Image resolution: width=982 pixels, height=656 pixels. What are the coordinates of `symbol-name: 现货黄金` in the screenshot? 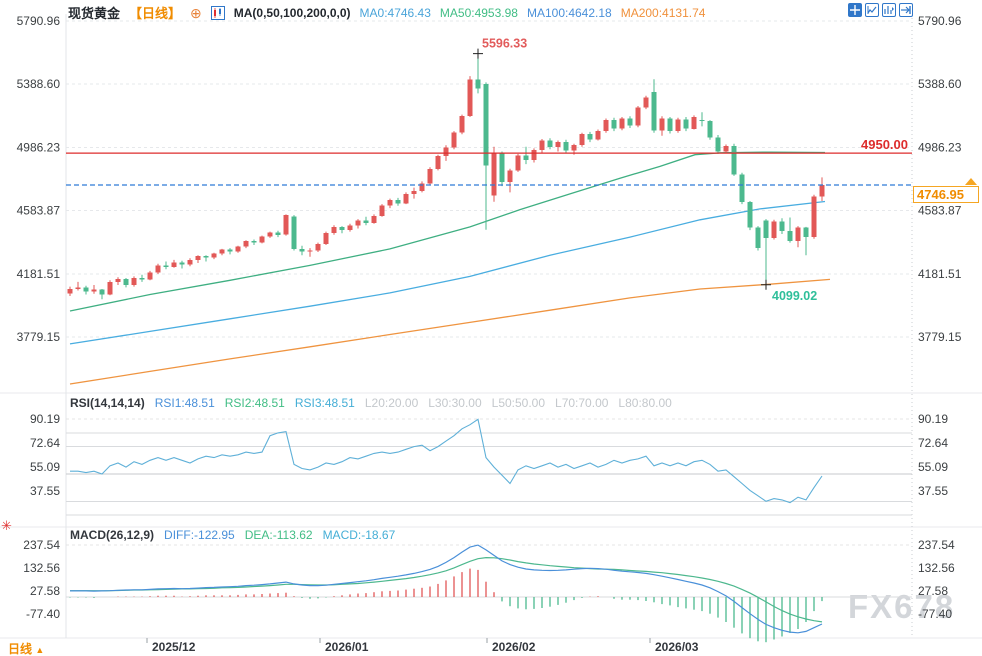 It's located at (94, 13).